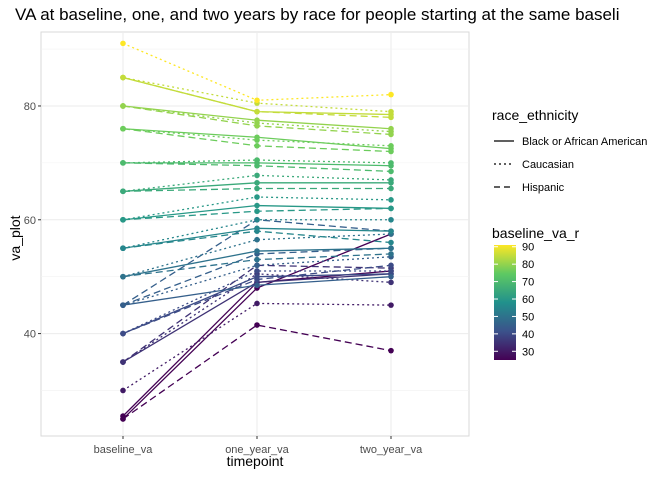  I want to click on x-tick-label: two_year_va, so click(391, 450).